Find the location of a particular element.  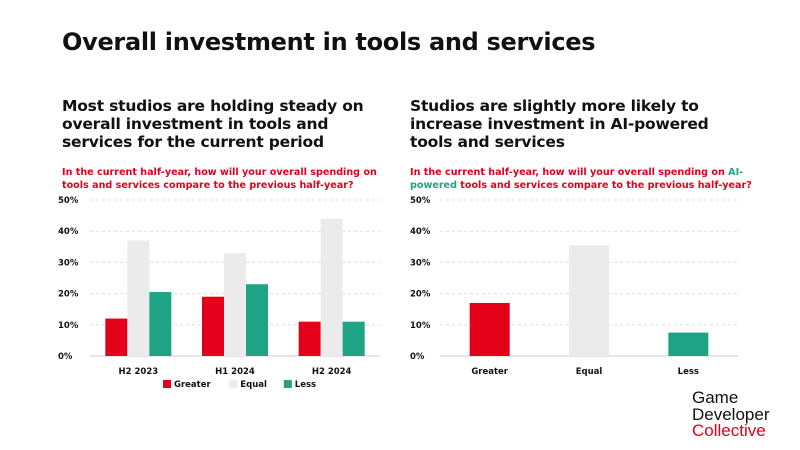

legend-swatch-equal is located at coordinates (233, 384).